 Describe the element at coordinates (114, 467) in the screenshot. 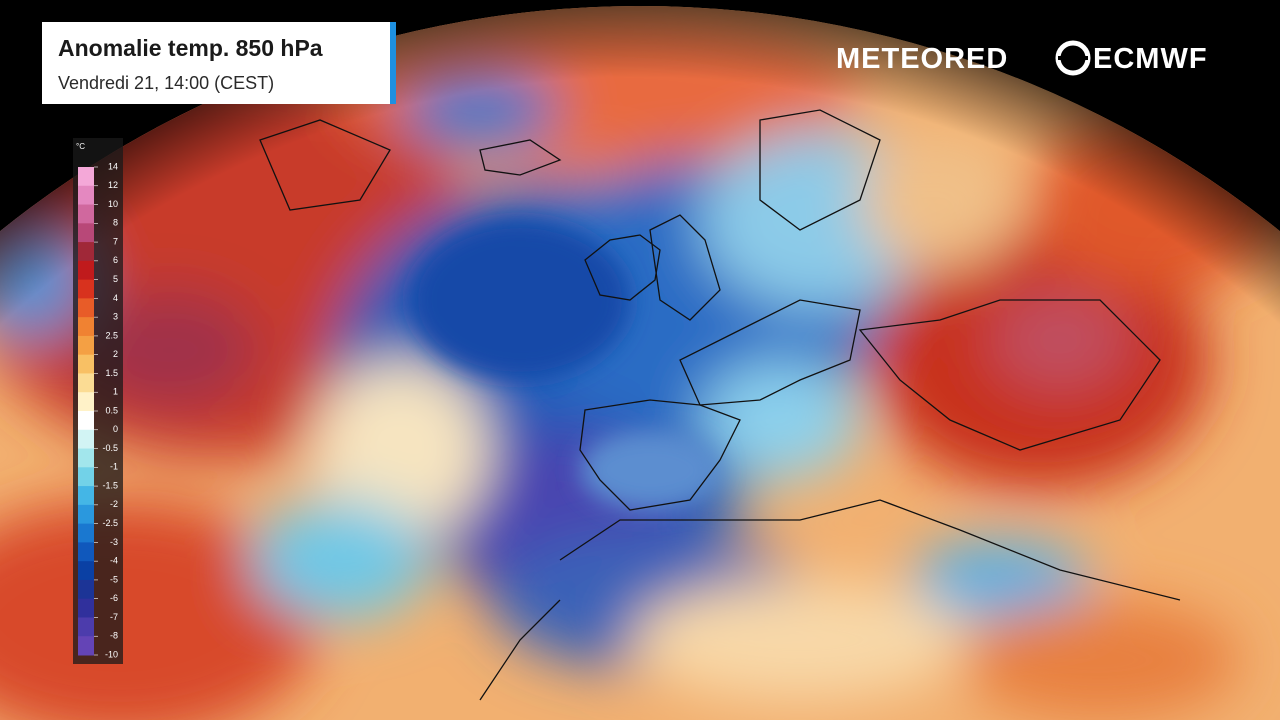

I see `legend-label: -1` at that location.